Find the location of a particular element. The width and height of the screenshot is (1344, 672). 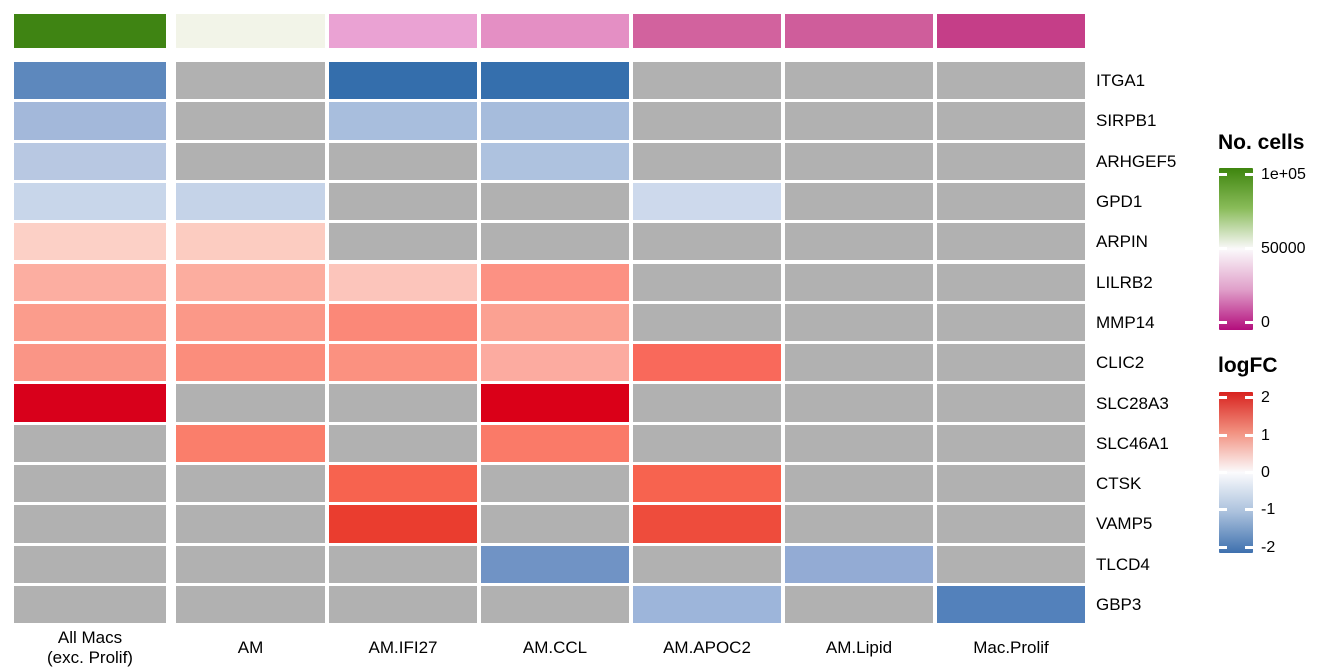

row-label: LILRB2 is located at coordinates (1124, 282).